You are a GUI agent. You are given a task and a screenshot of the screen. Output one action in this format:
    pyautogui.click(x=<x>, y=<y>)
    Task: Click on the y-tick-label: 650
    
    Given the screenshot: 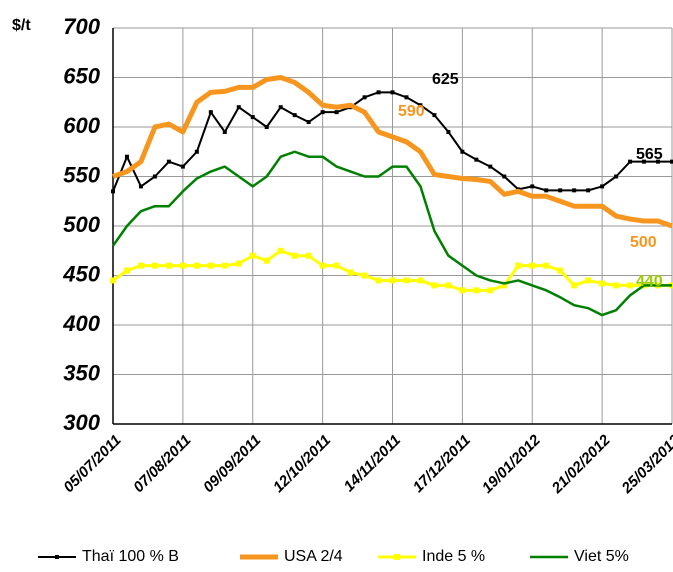 What is the action you would take?
    pyautogui.click(x=81, y=75)
    